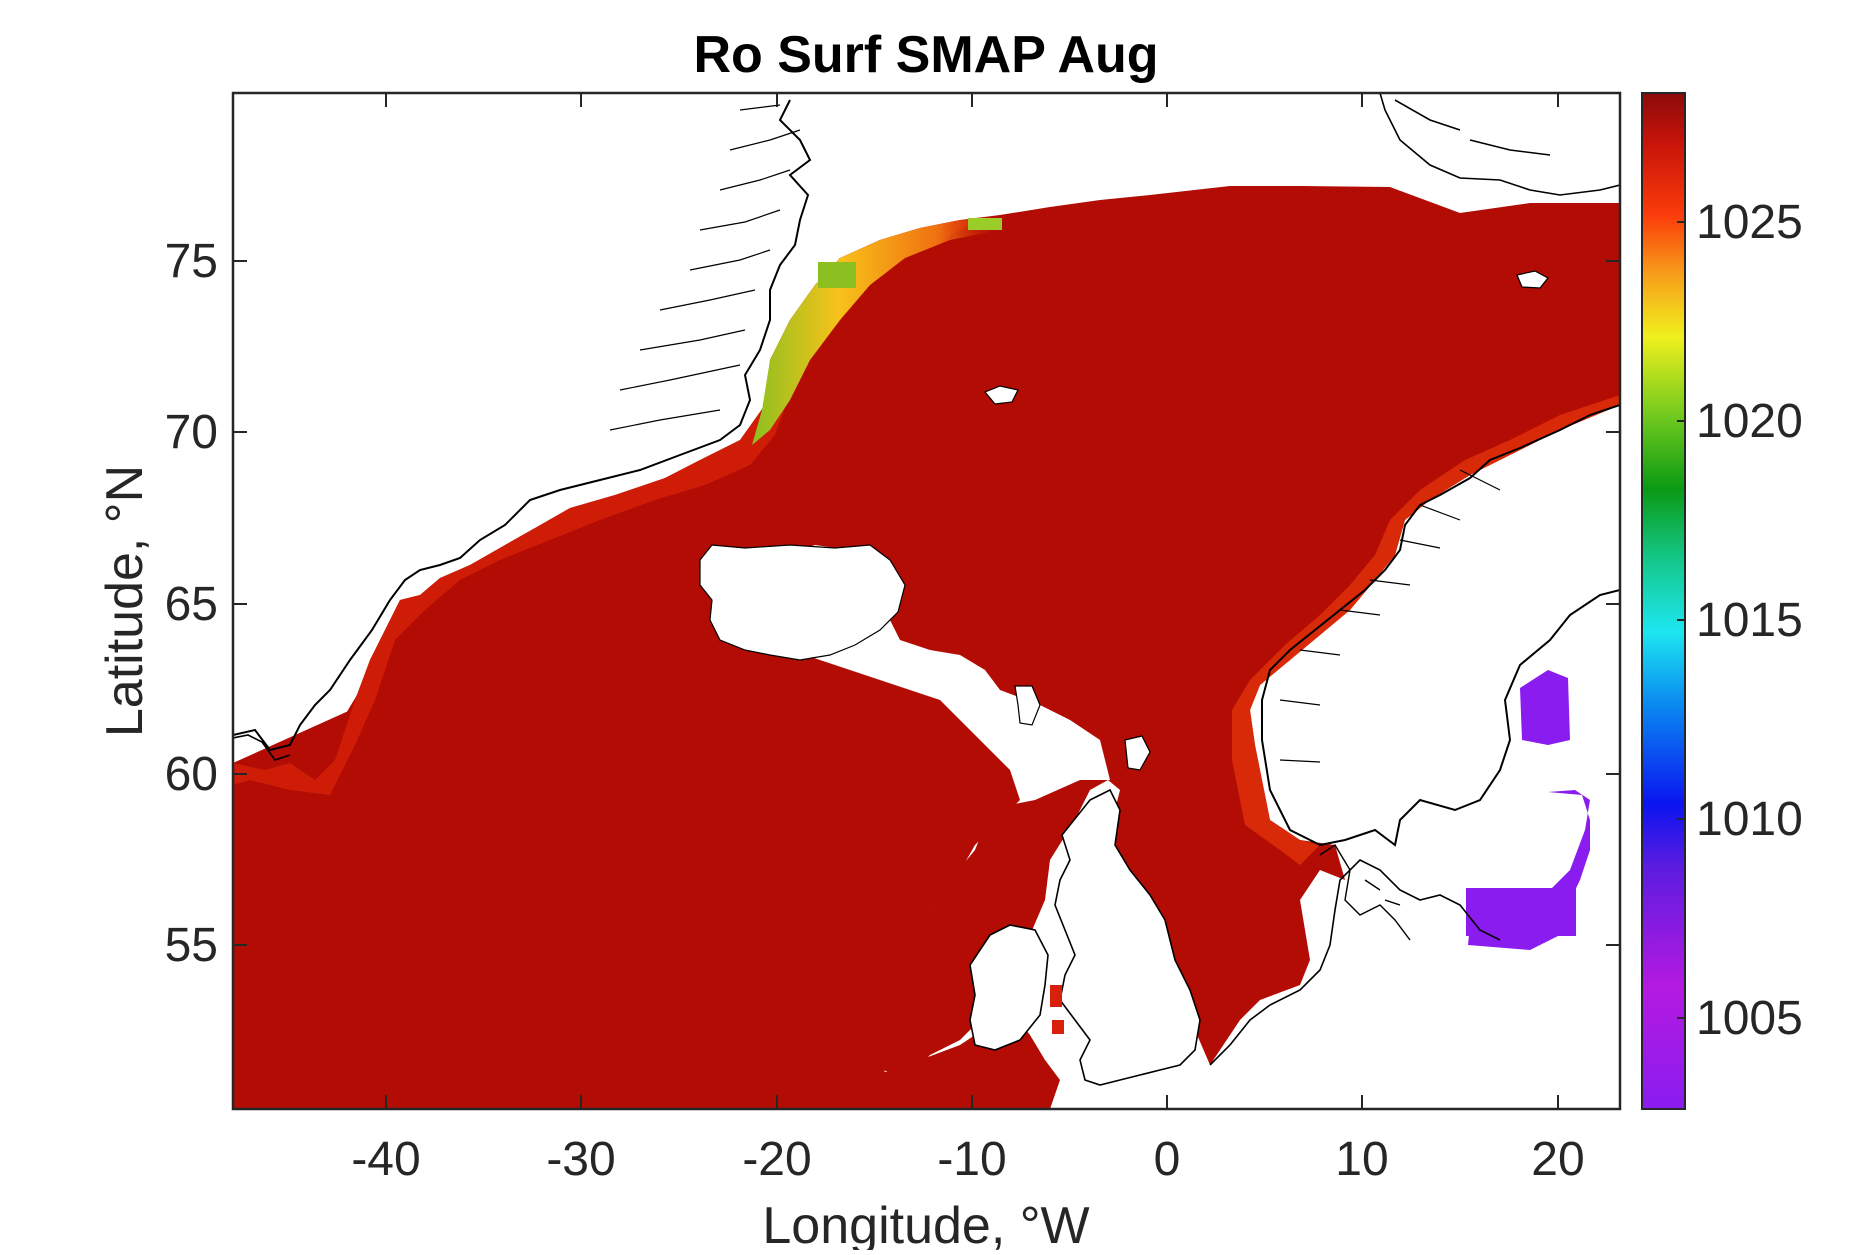 The image size is (1875, 1255). Describe the element at coordinates (1009, 987) in the screenshot. I see `ireland` at that location.